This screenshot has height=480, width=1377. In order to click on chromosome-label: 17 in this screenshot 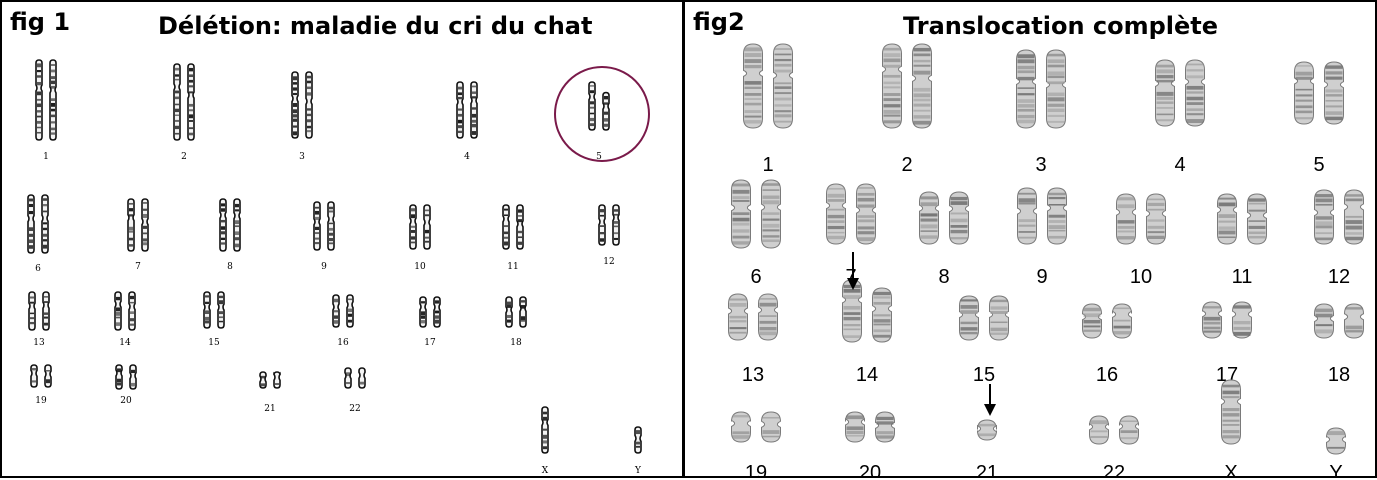, I will do `click(430, 343)`.